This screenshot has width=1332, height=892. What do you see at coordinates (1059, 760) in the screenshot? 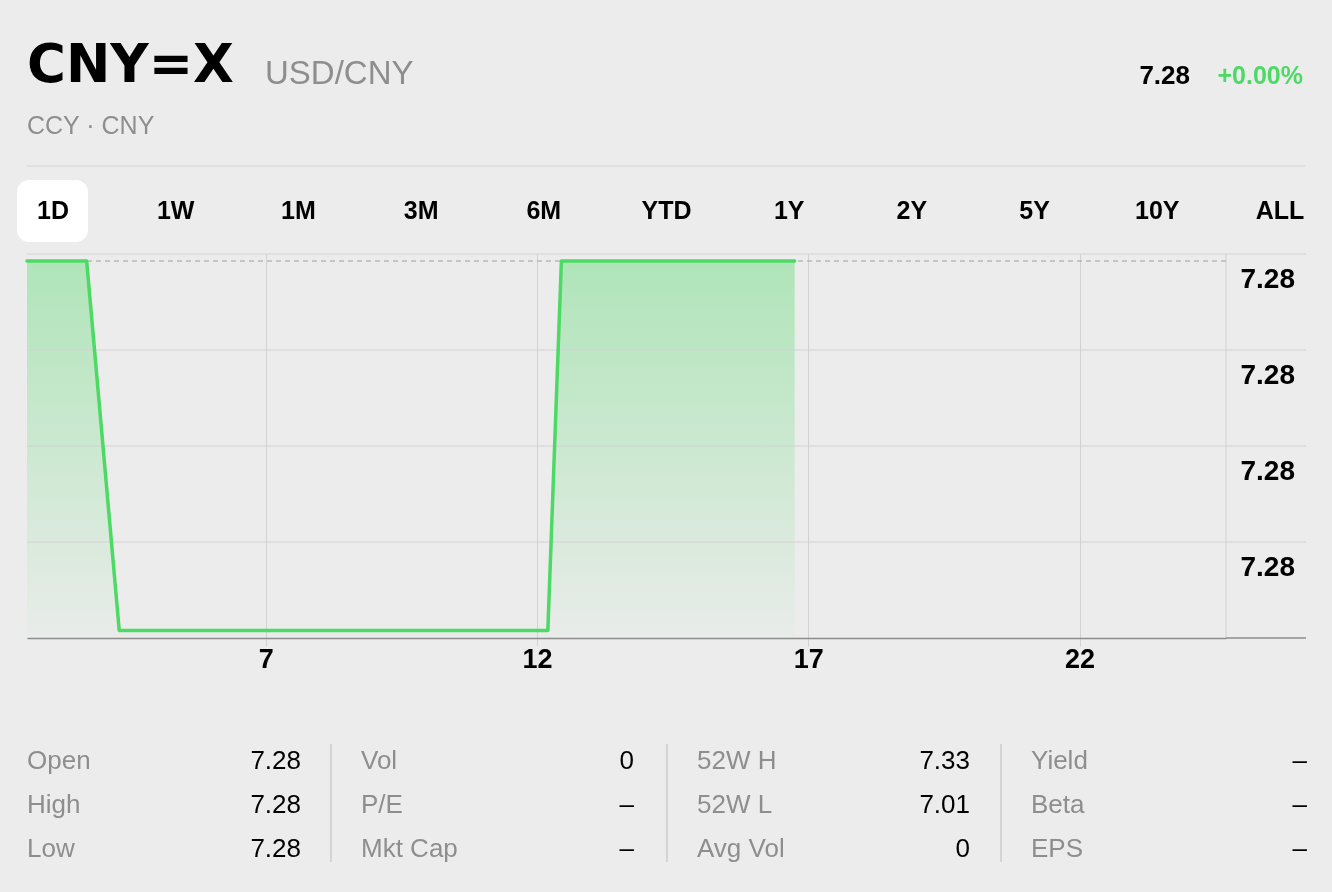
I see `text: Yield` at bounding box center [1059, 760].